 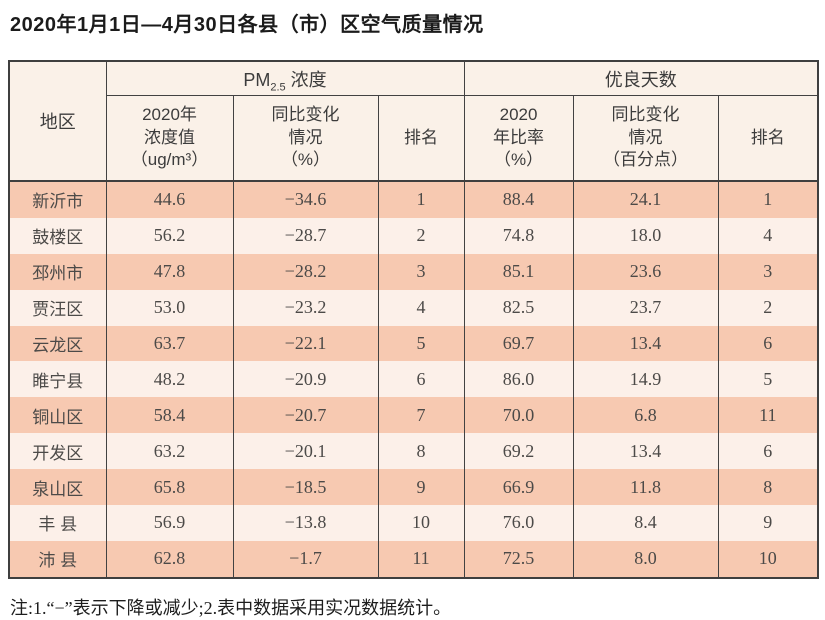 I want to click on pm25-label-suffix: 浓度, so click(x=306, y=79).